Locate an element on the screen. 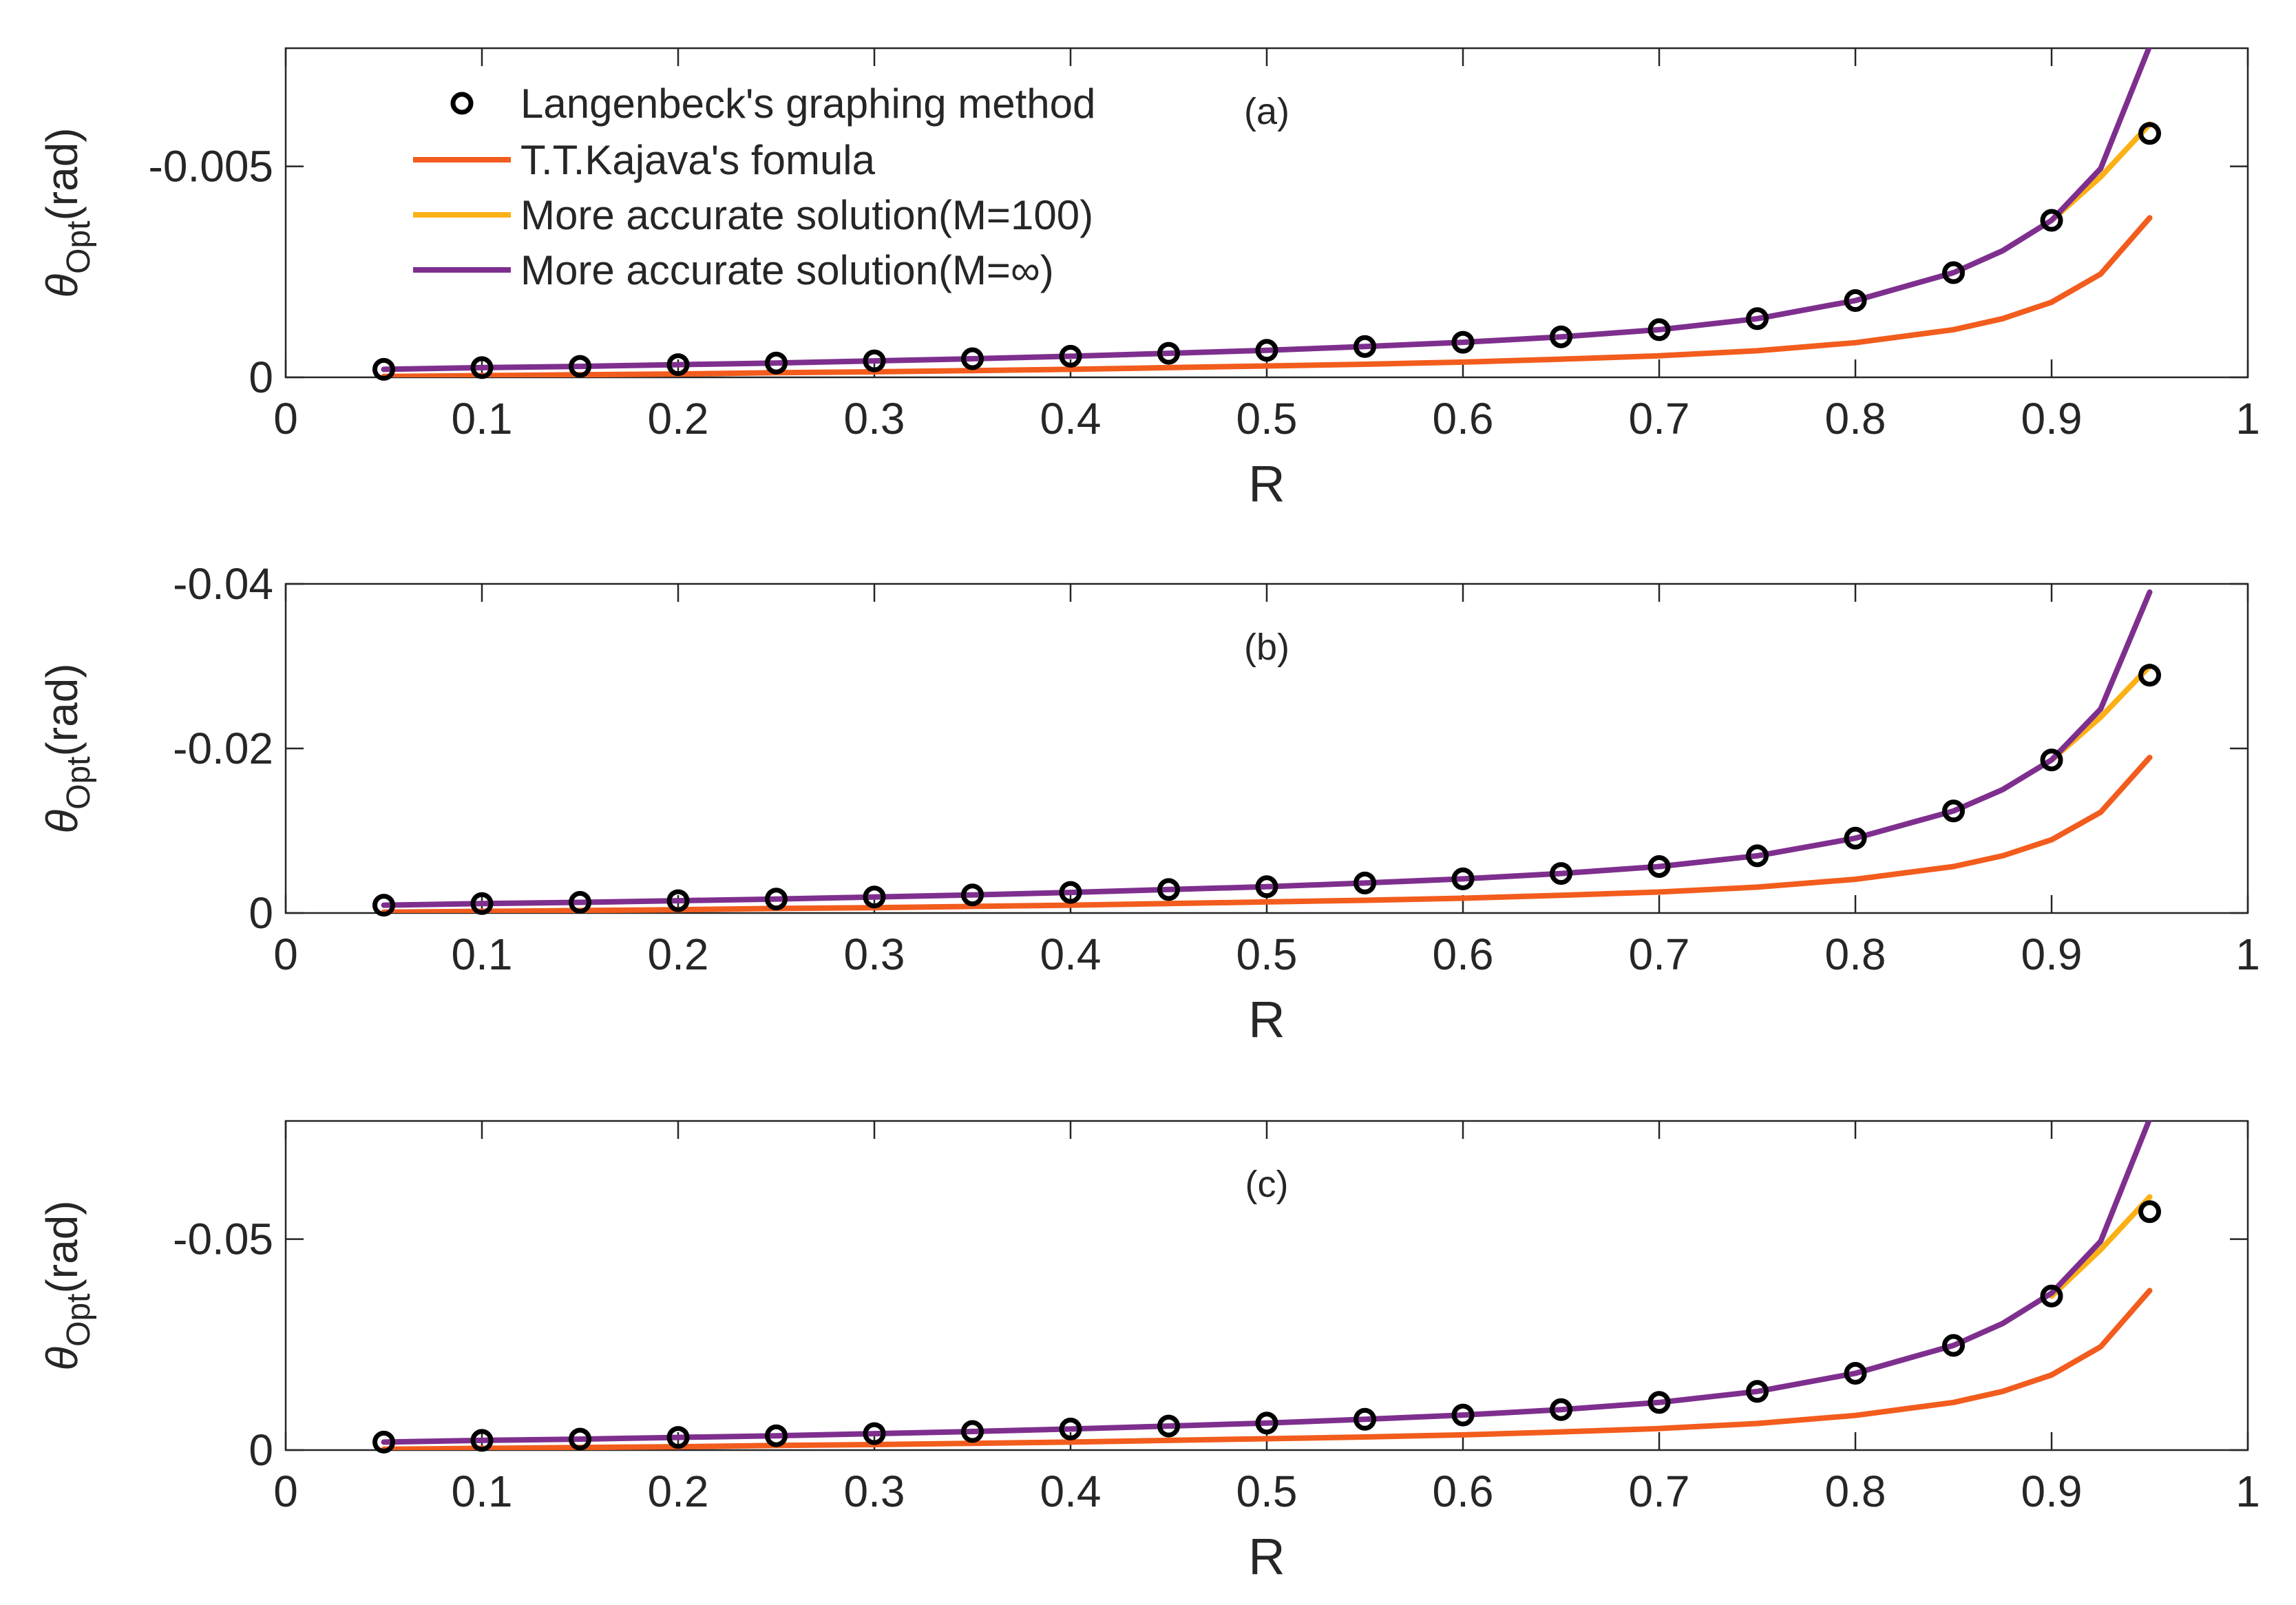 This screenshot has height=1605, width=2296. legend-label: T.T.Kajava's fomula is located at coordinates (698, 160).